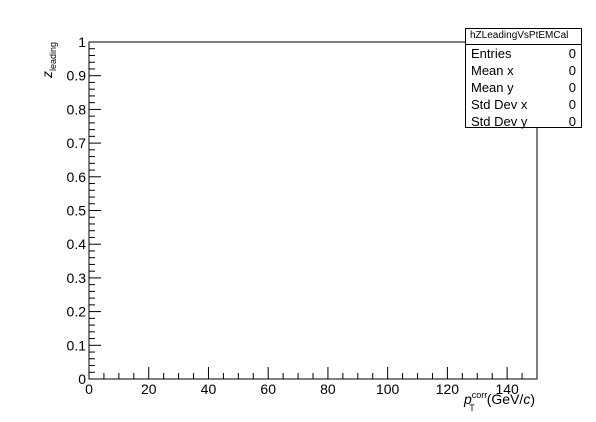 This screenshot has width=596, height=422. I want to click on y-tick-label: 1, so click(82, 42).